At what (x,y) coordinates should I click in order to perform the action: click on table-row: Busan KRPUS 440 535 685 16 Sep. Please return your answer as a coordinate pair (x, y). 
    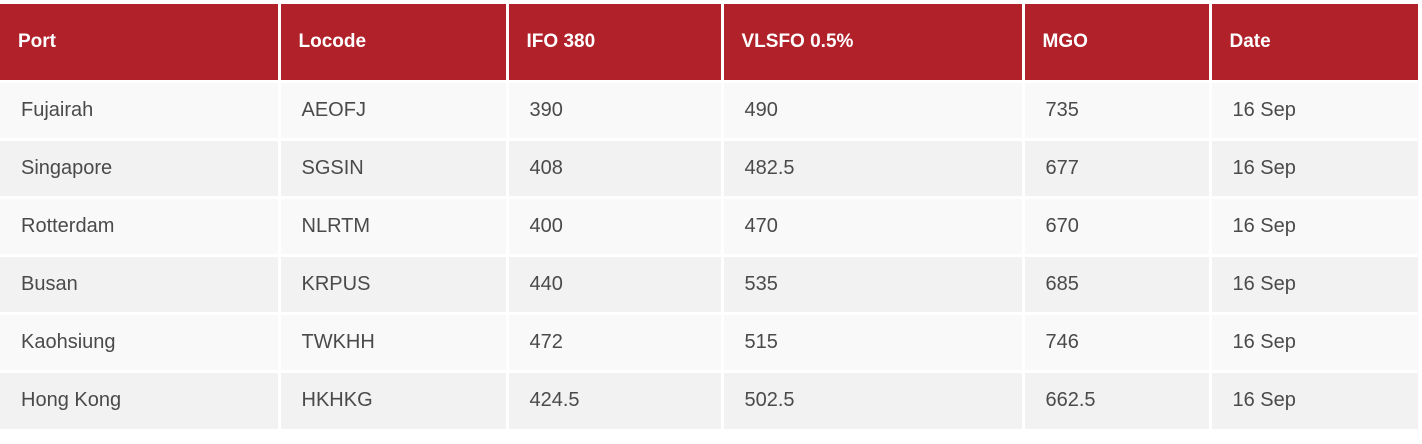
    Looking at the image, I should click on (709, 283).